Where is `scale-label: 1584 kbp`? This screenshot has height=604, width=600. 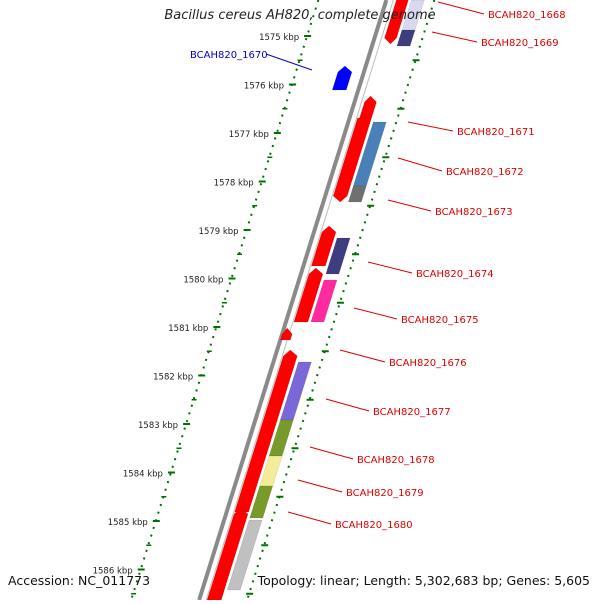 scale-label: 1584 kbp is located at coordinates (143, 475).